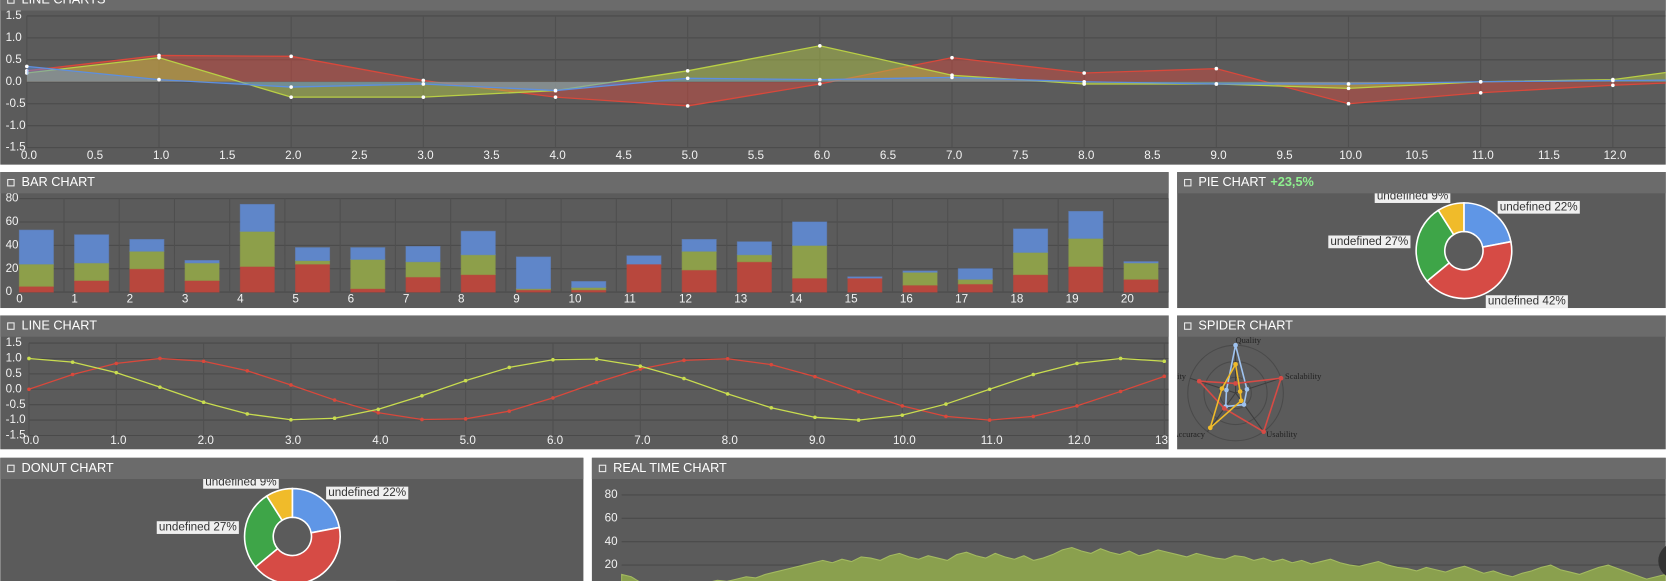 The image size is (1666, 581). I want to click on radar-label: Flexibility, so click(1169, 376).